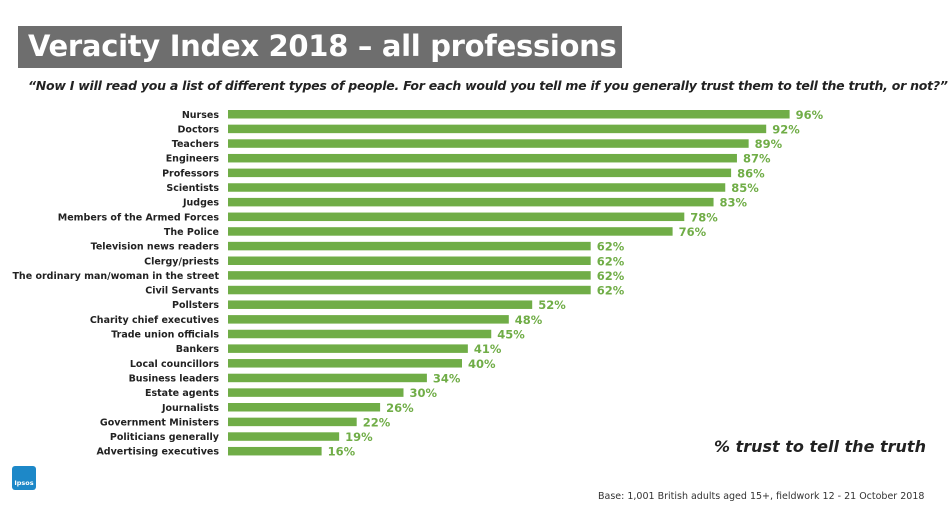  What do you see at coordinates (482, 158) in the screenshot?
I see `bar-engineers` at bounding box center [482, 158].